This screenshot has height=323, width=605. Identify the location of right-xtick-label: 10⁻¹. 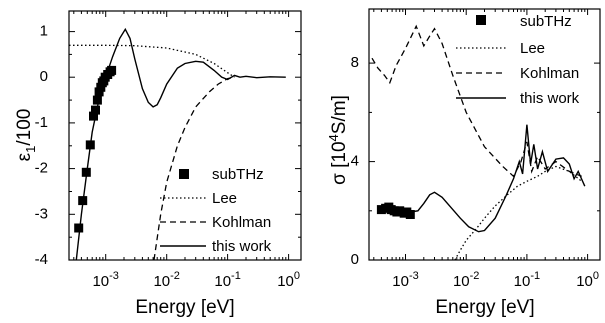
(527, 280).